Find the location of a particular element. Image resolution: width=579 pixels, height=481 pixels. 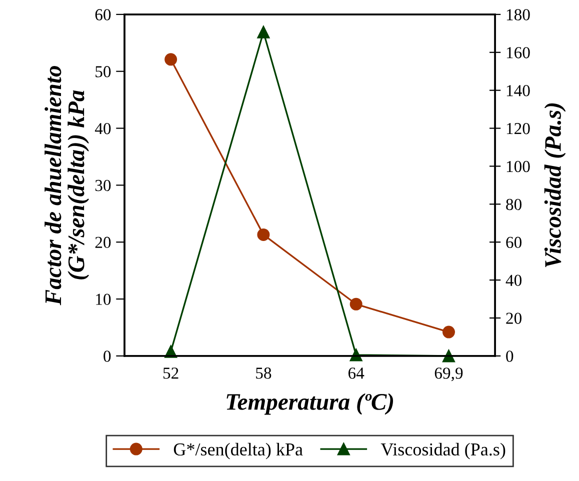

x-tick-label: 52 is located at coordinates (170, 373).